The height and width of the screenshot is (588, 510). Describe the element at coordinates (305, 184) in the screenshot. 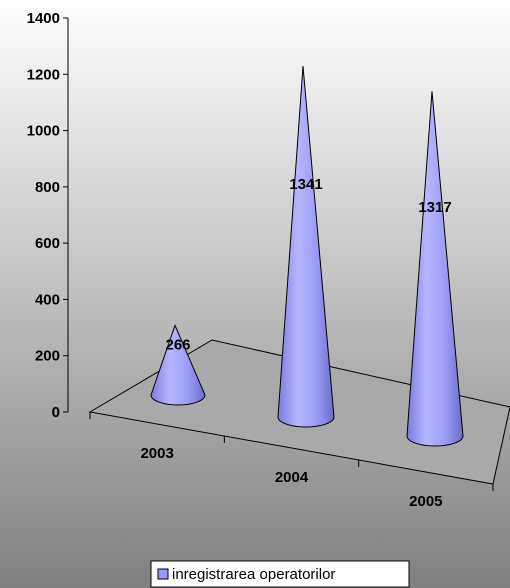

I see `data-label: 1341` at that location.